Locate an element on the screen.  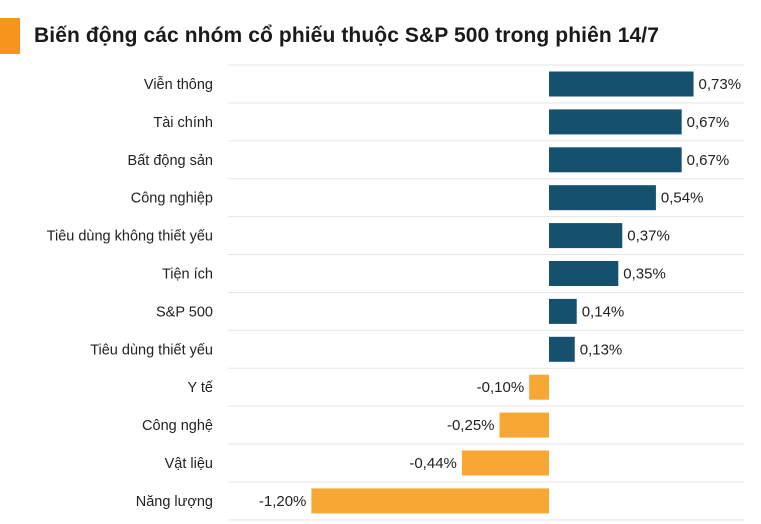
category-label: Vật liệu is located at coordinates (189, 464).